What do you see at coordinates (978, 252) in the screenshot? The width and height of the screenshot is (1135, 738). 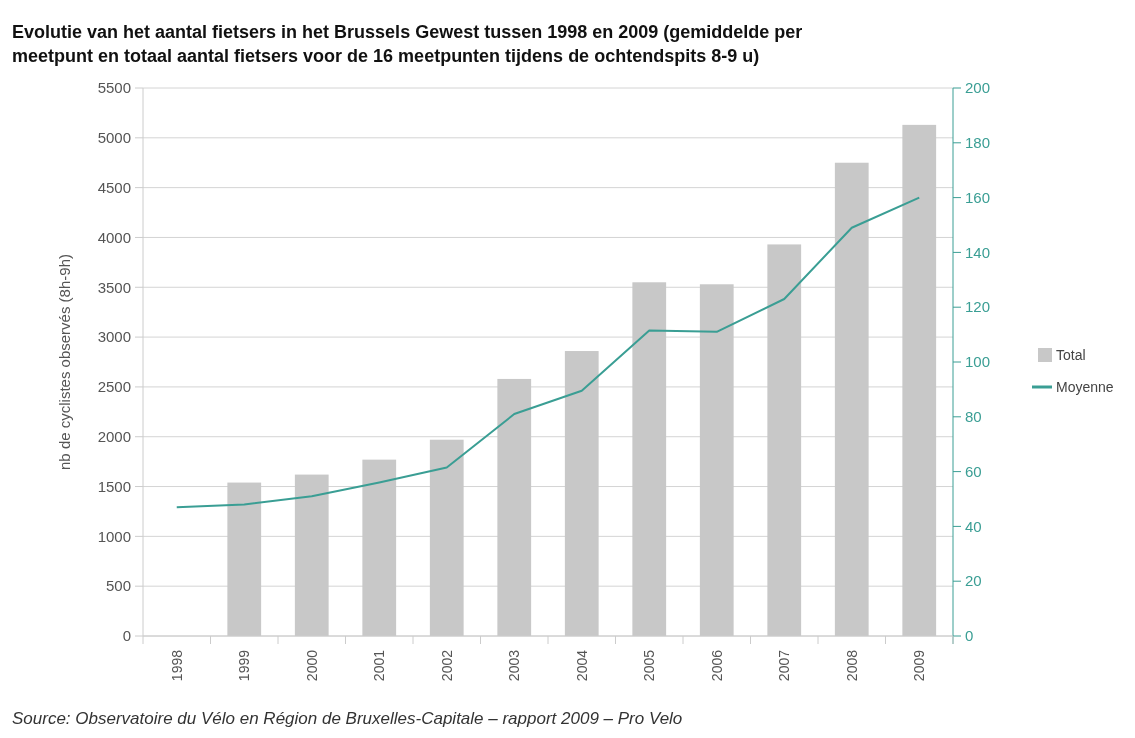 I see `y2-tick-label: 140` at bounding box center [978, 252].